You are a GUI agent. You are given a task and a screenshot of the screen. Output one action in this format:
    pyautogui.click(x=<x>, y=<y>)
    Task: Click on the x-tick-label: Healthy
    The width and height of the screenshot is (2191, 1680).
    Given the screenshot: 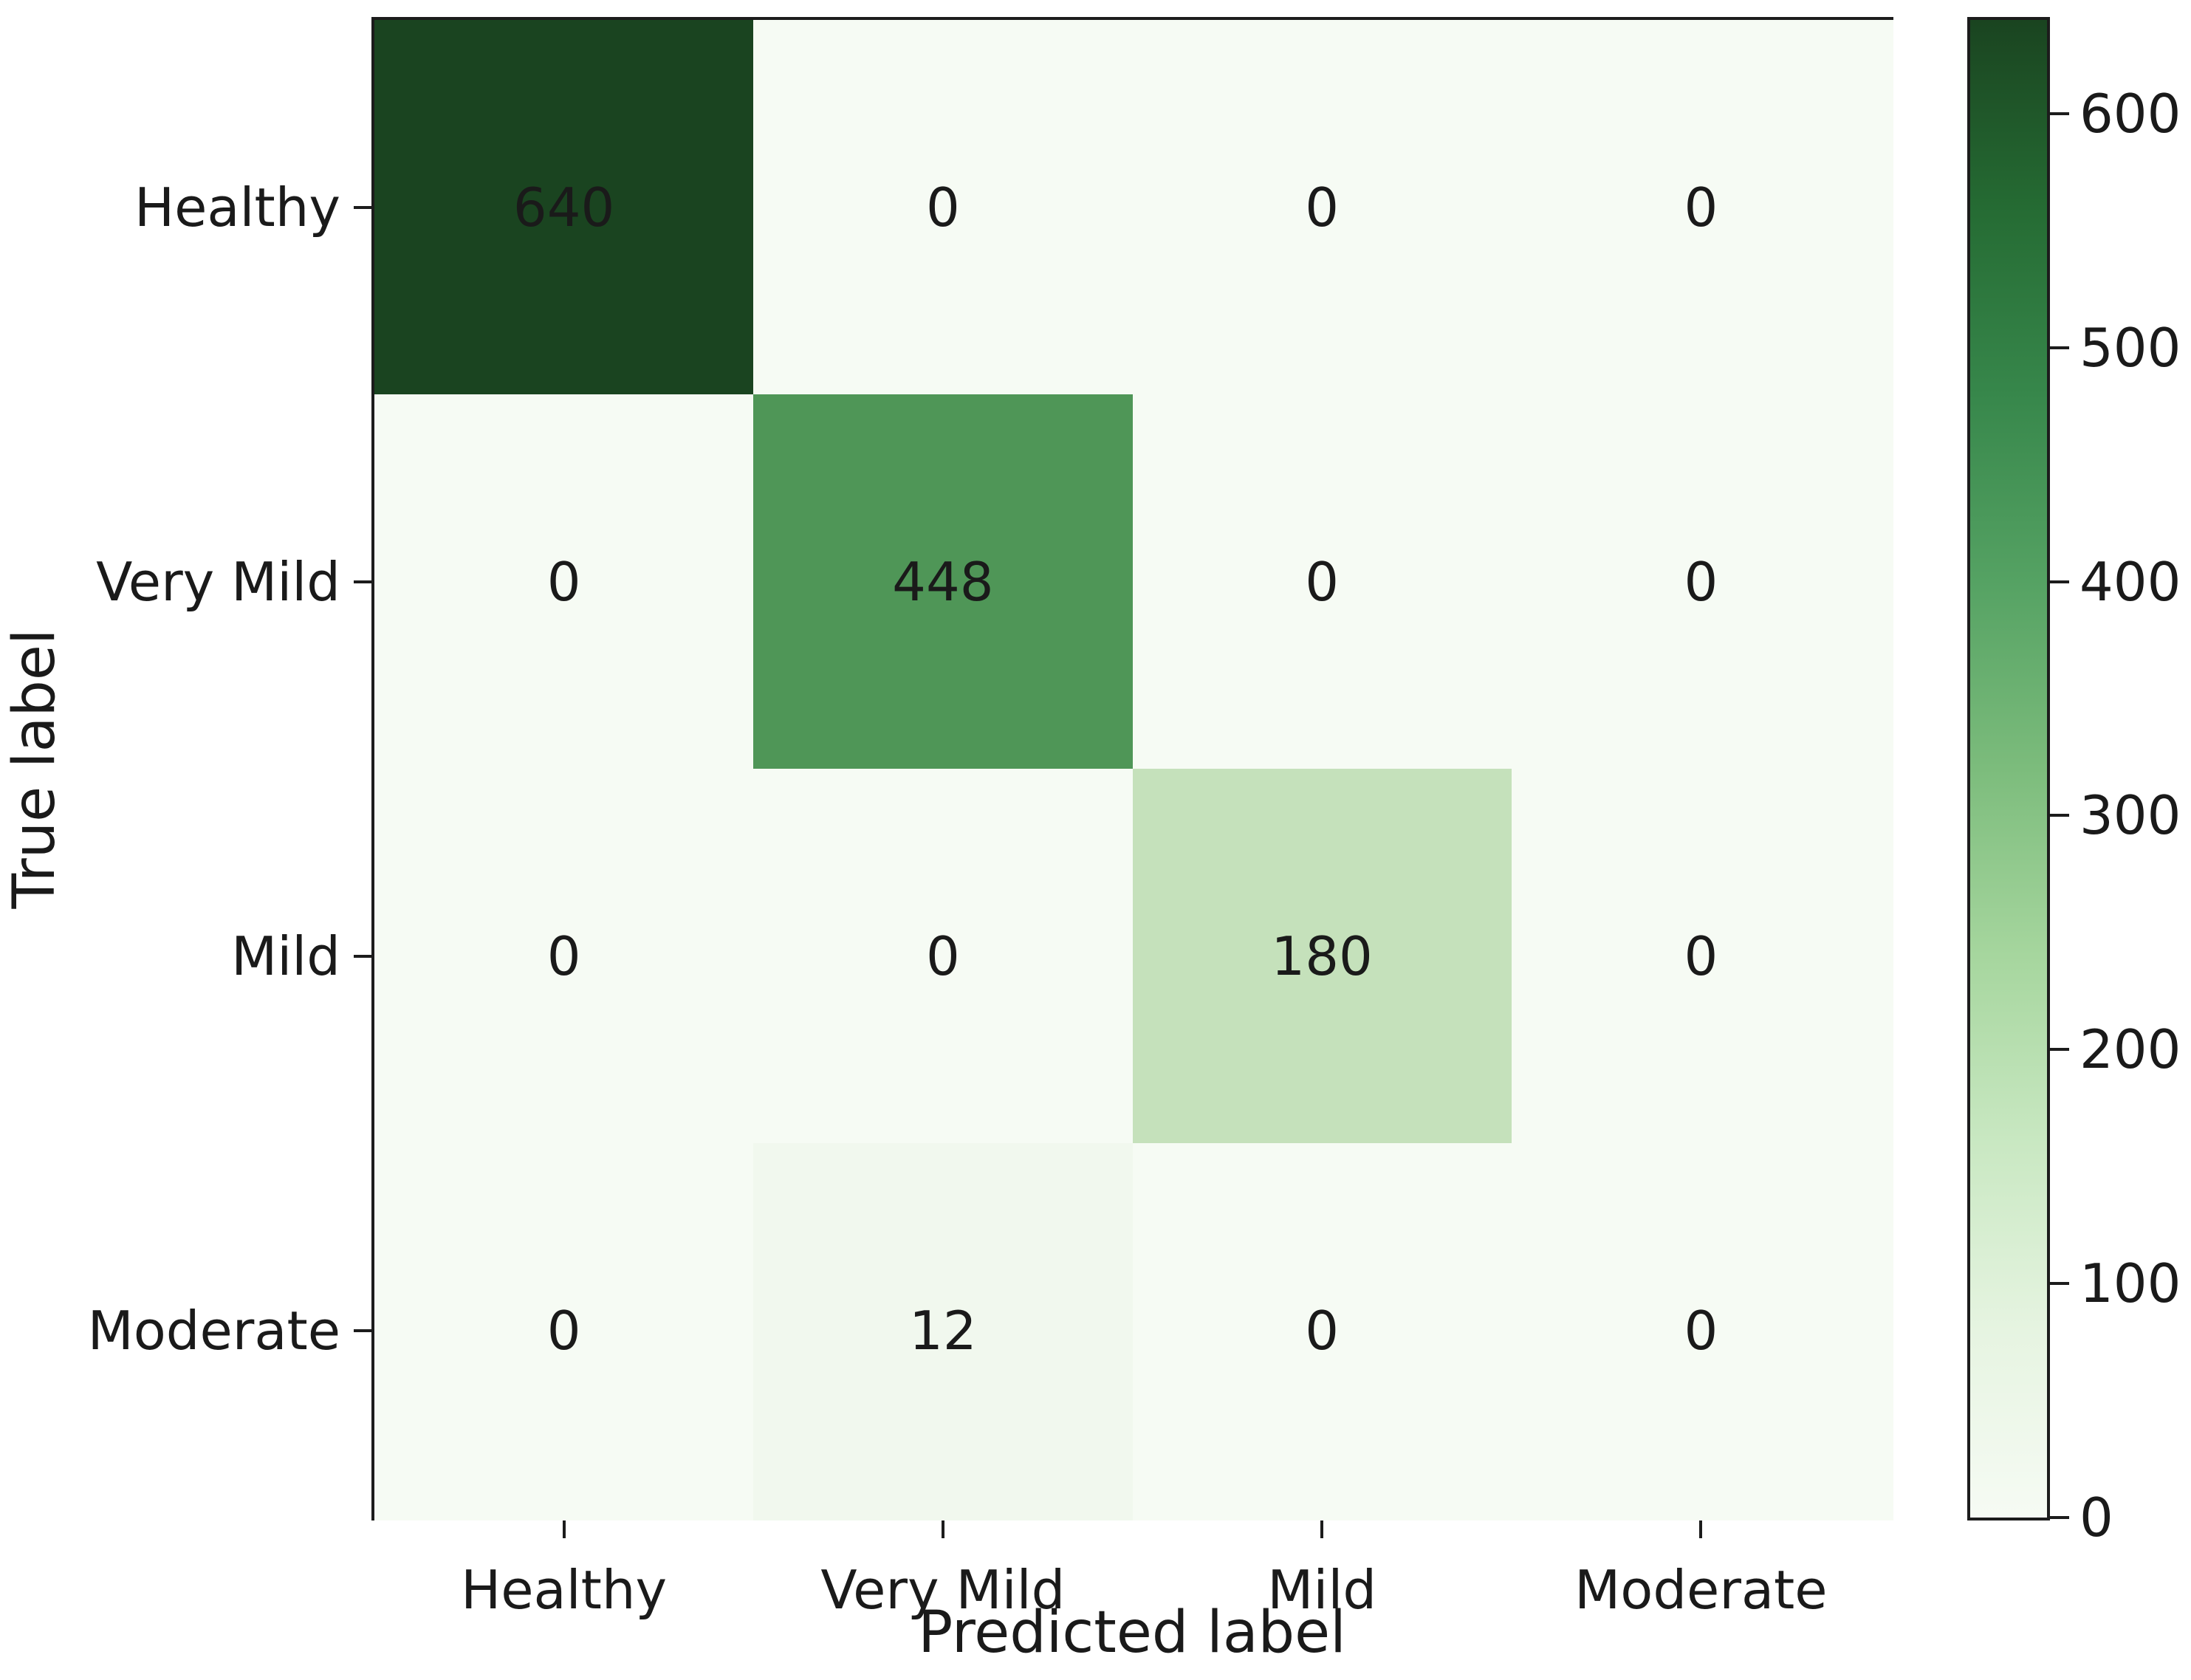 What is the action you would take?
    pyautogui.click(x=564, y=1590)
    